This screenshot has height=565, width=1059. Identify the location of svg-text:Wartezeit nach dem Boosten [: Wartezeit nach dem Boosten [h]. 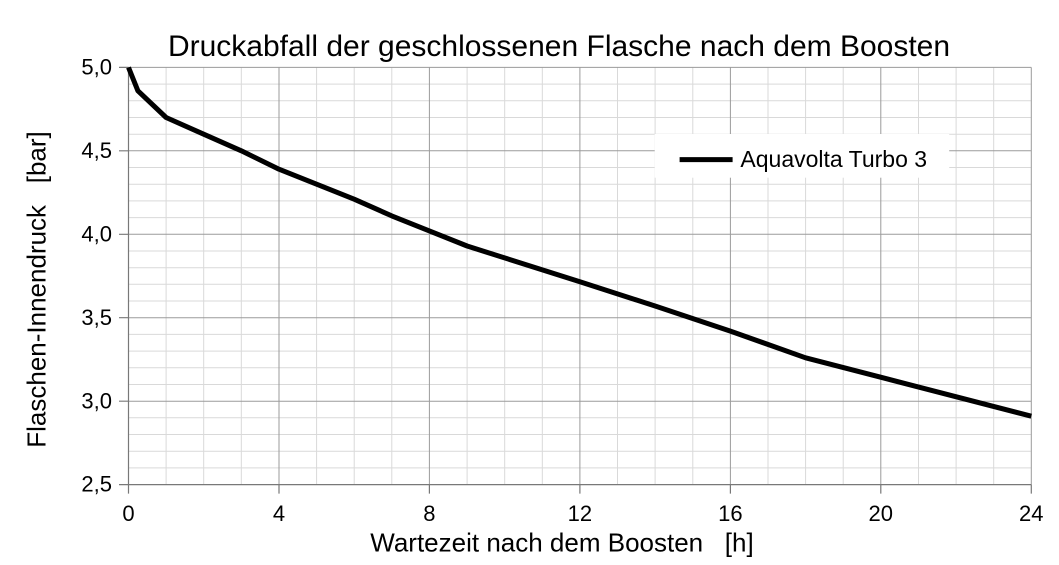
(561, 543).